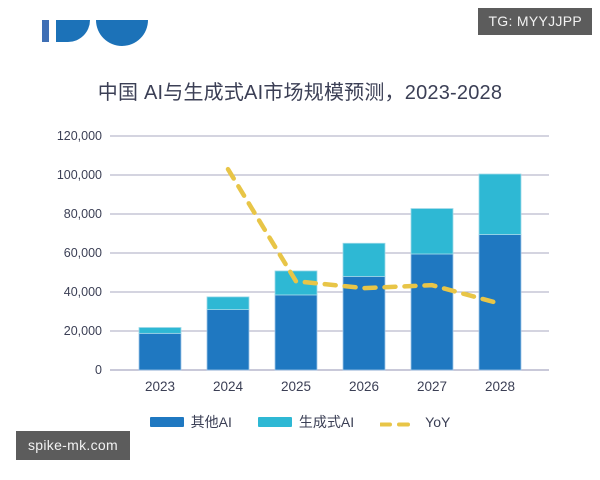  Describe the element at coordinates (83, 331) in the screenshot. I see `y-tick-label: 20,000` at that location.